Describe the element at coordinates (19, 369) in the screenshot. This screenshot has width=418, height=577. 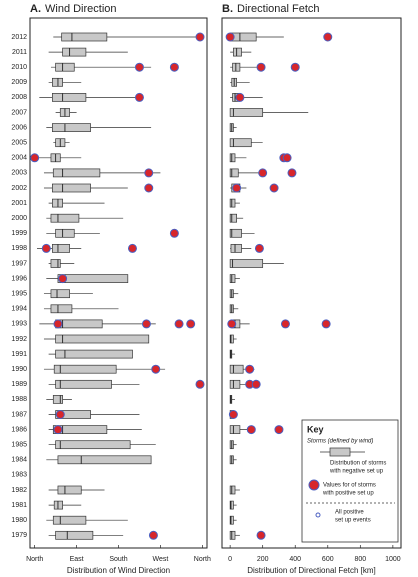
I see `y-tick-label: 1990` at that location.